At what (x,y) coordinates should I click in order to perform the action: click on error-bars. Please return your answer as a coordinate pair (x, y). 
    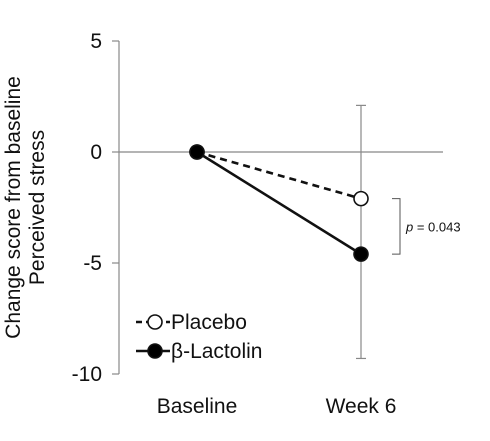
    Looking at the image, I should click on (361, 232).